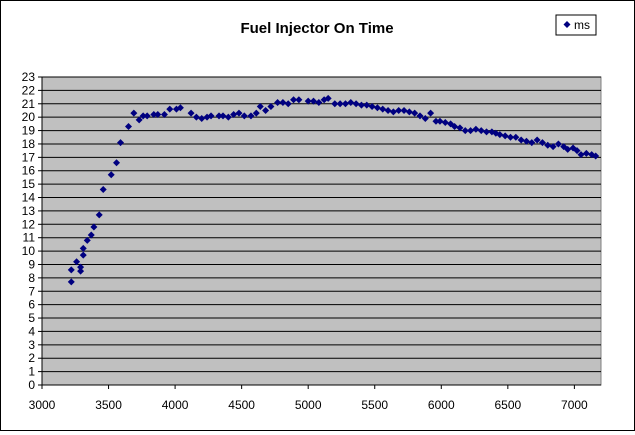 The height and width of the screenshot is (435, 635). I want to click on legend-marker-diamond-icon, so click(567, 24).